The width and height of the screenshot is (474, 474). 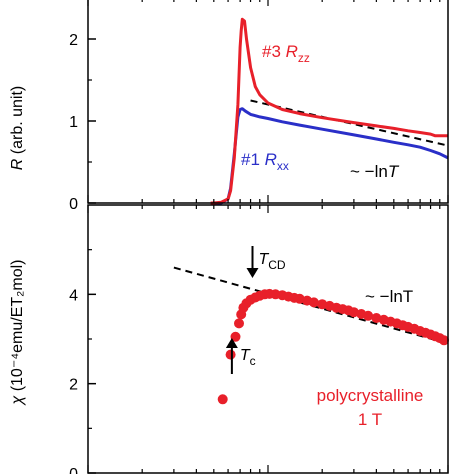 I want to click on annotation-tcd-label-main: T, so click(x=263, y=259).